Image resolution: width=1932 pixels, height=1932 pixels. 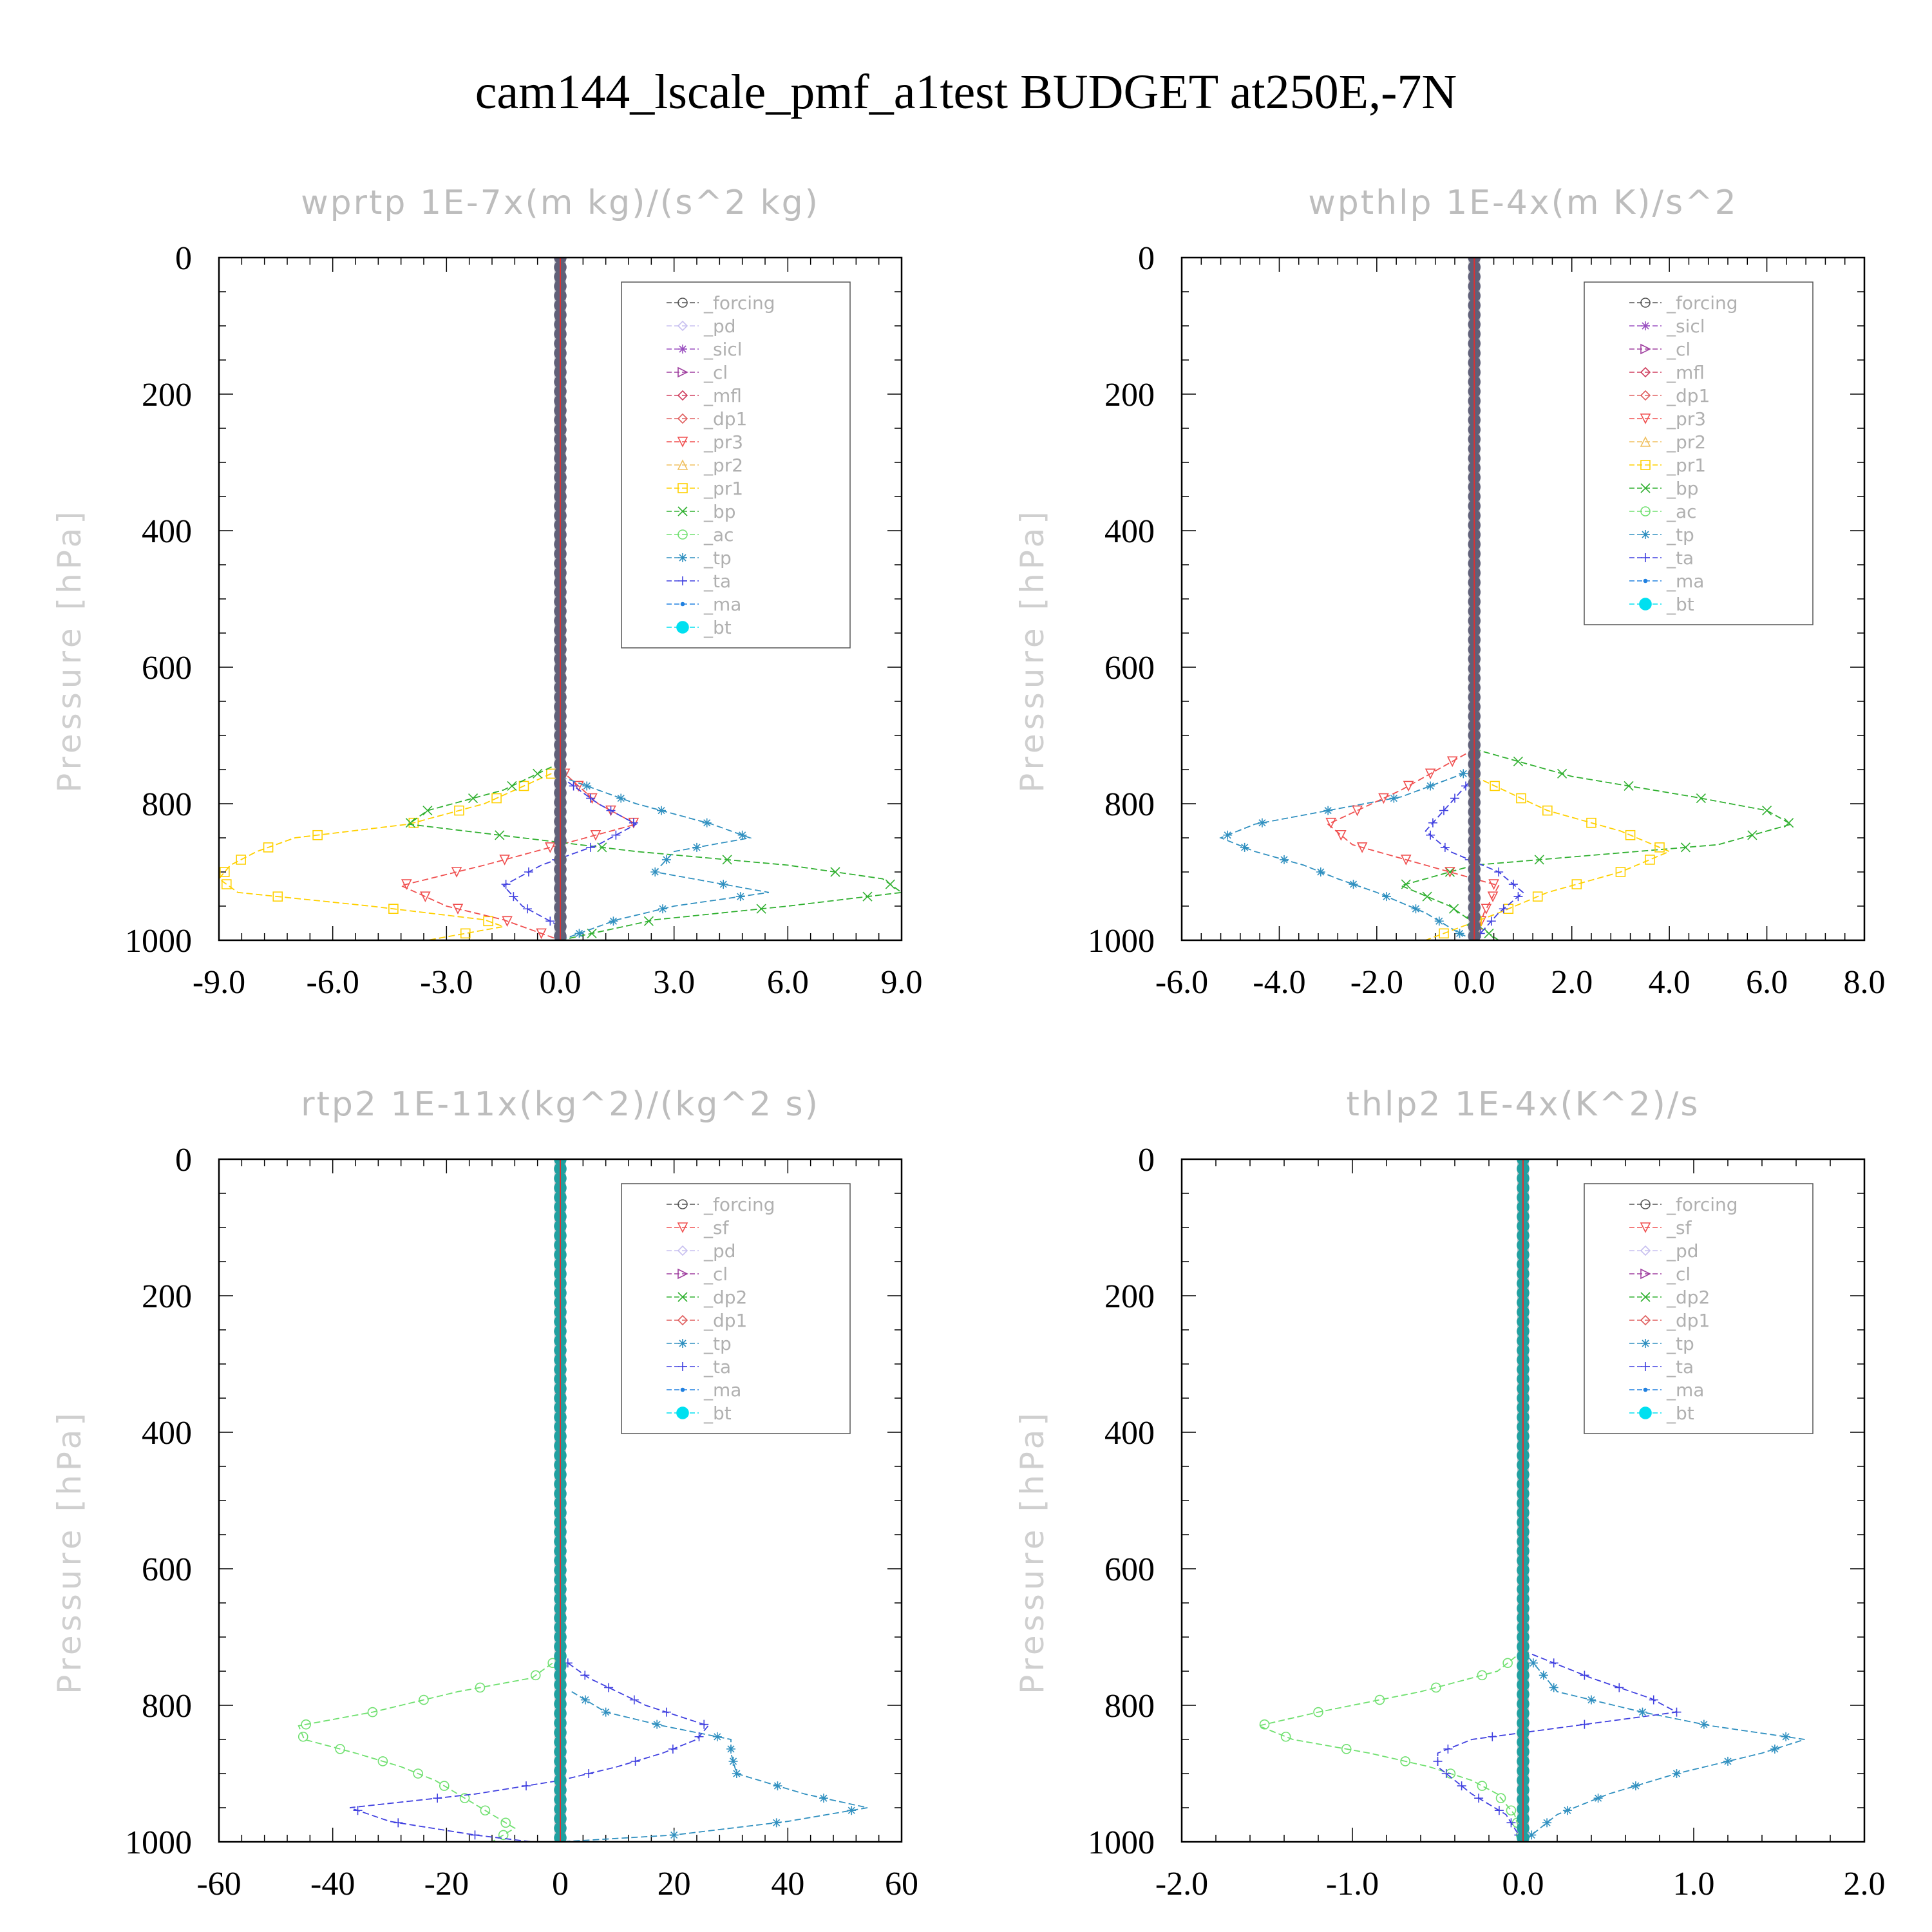 I want to click on legend-label: _pr1, so click(x=1686, y=465).